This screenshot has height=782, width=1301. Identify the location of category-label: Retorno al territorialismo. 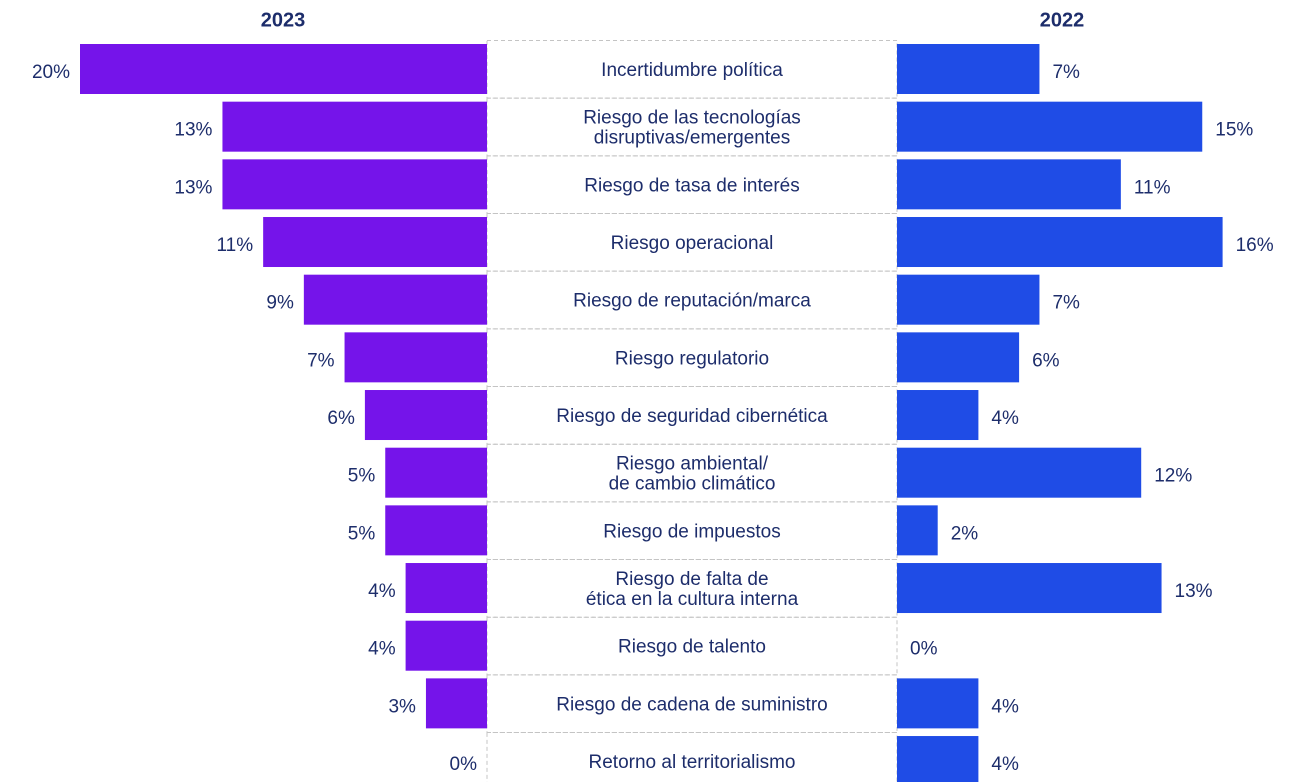
(692, 762).